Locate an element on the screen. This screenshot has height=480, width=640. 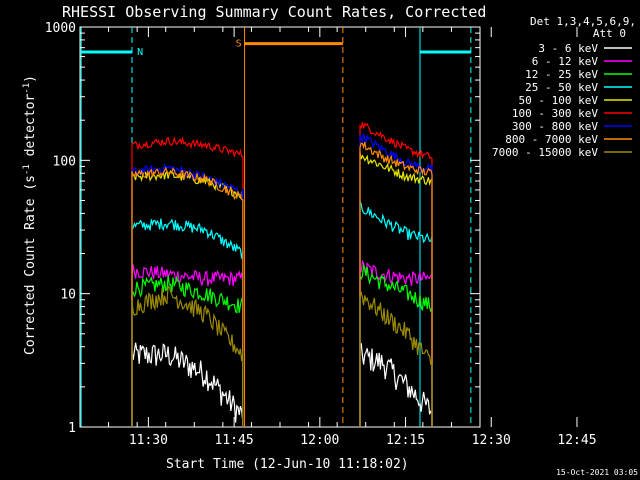
legend-label-0: 3 - 6 keV is located at coordinates (568, 48).